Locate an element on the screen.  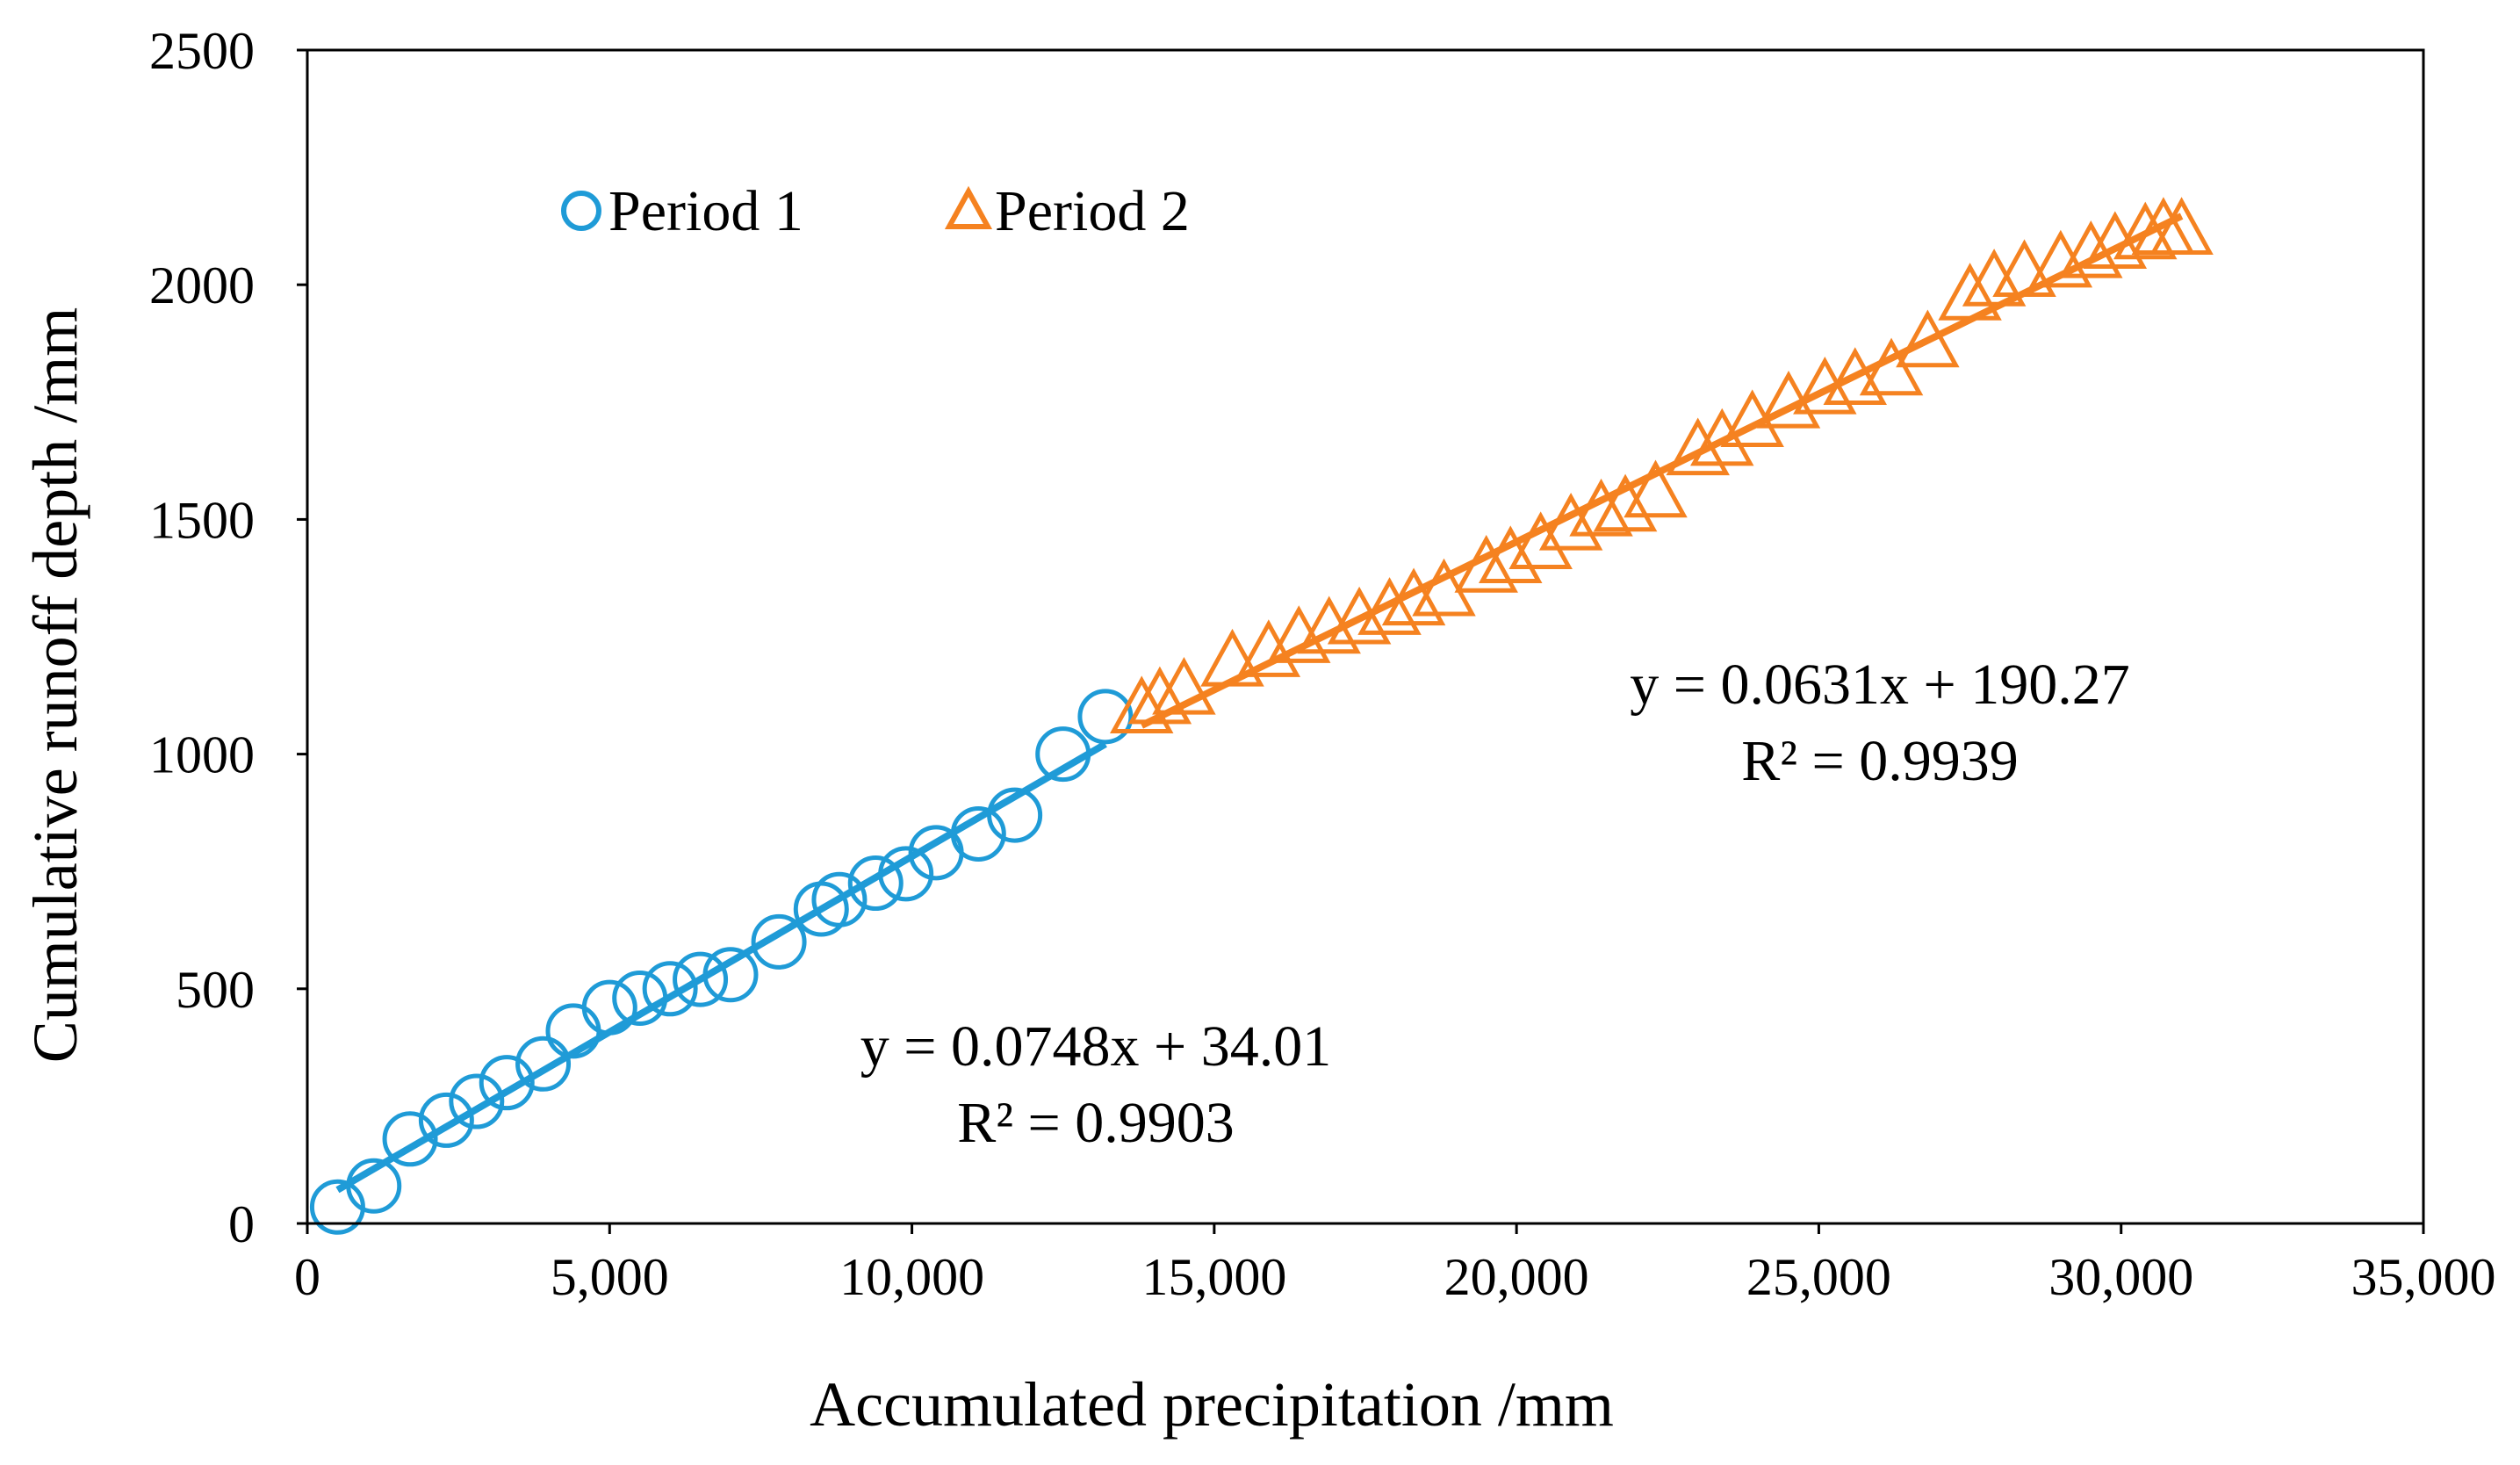
x-tick-label: 35,000 is located at coordinates (2423, 1277).